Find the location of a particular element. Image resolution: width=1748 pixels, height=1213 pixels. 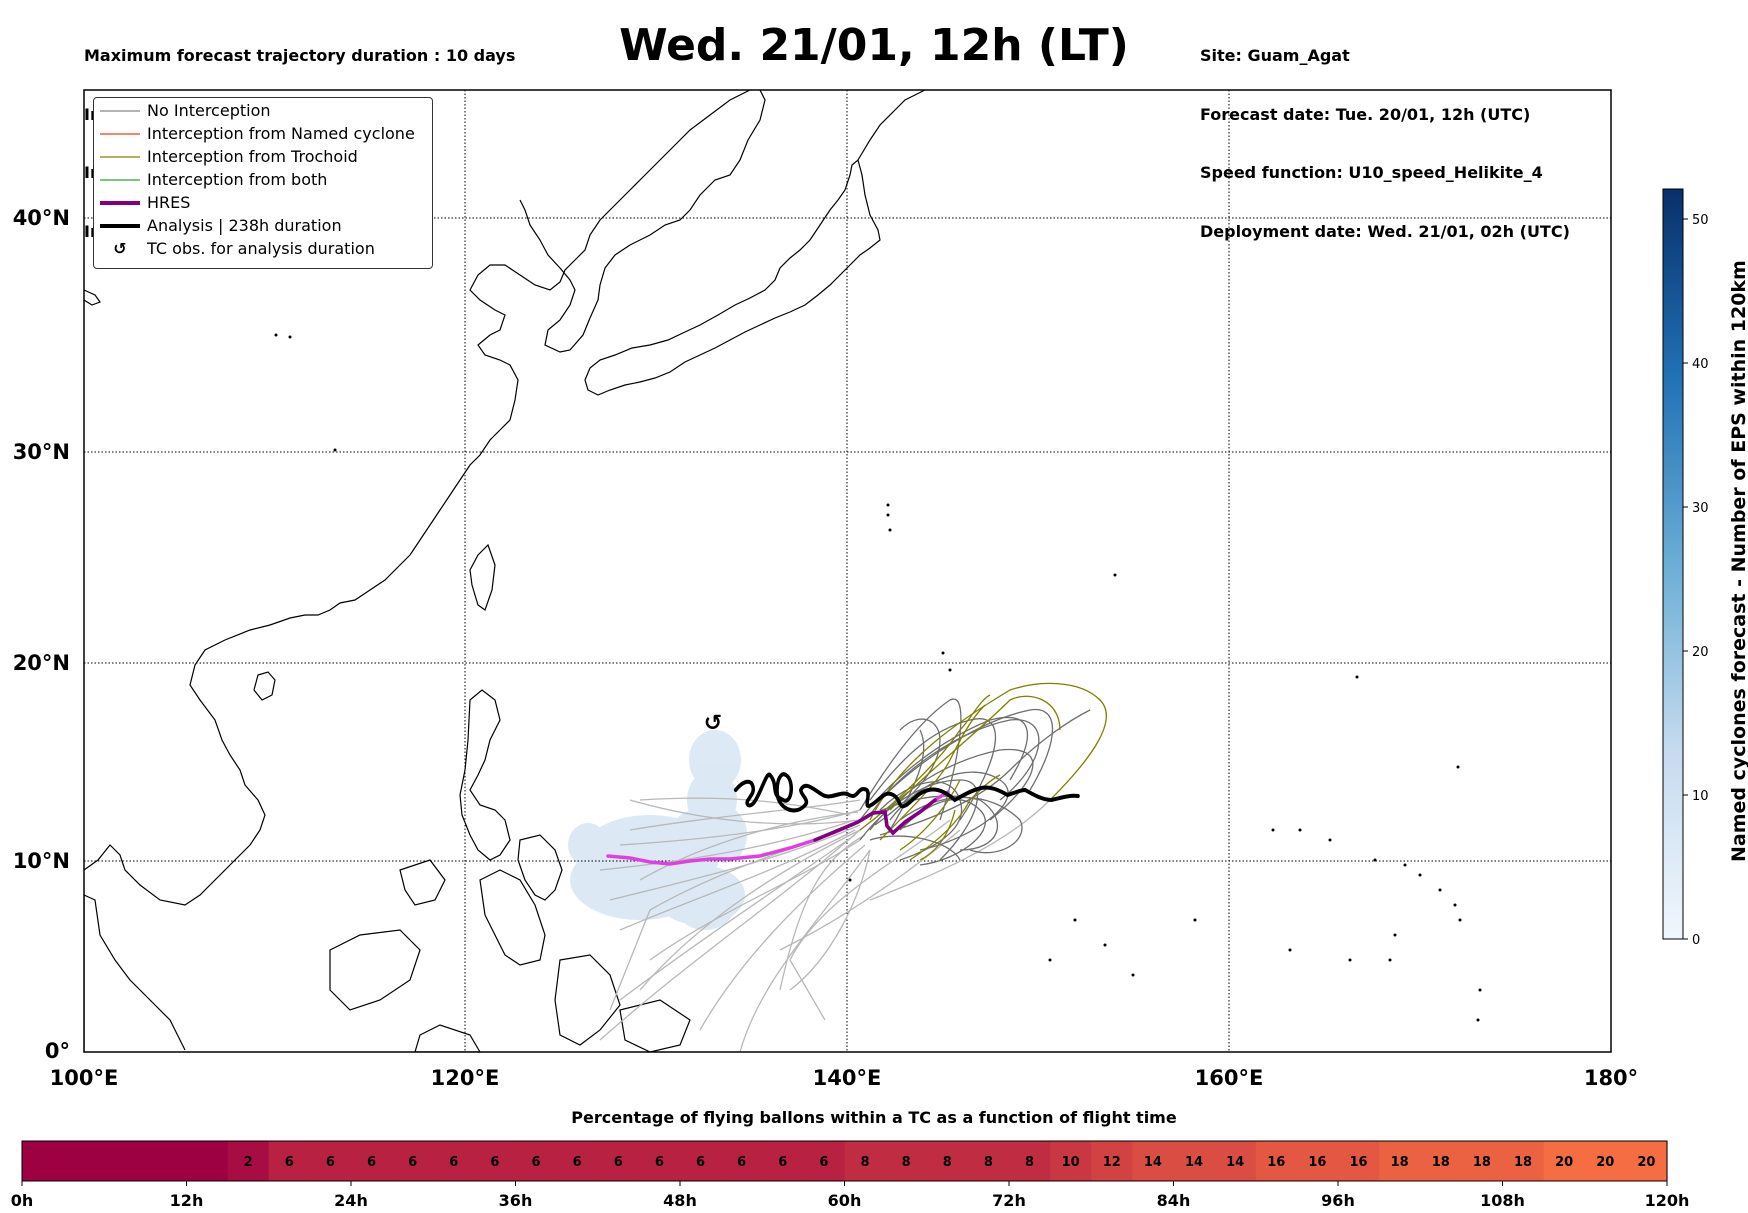

cbar-tick-50: 50 is located at coordinates (1700, 220).